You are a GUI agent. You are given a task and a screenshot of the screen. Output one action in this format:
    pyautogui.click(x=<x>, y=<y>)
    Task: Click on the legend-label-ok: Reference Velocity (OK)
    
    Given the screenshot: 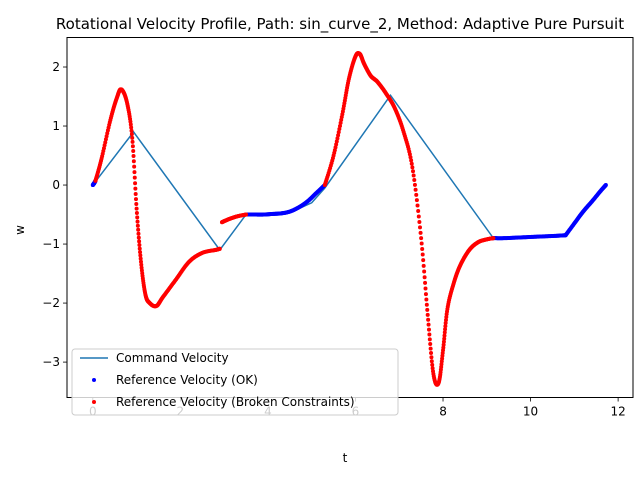 What is the action you would take?
    pyautogui.click(x=187, y=380)
    